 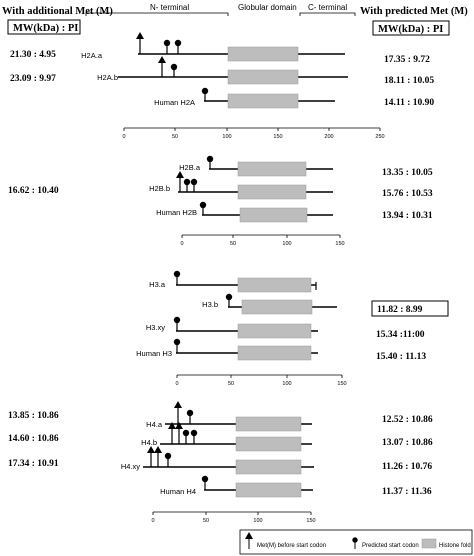 I want to click on legend-predicted-label: Predicted start codon, so click(x=390, y=546).